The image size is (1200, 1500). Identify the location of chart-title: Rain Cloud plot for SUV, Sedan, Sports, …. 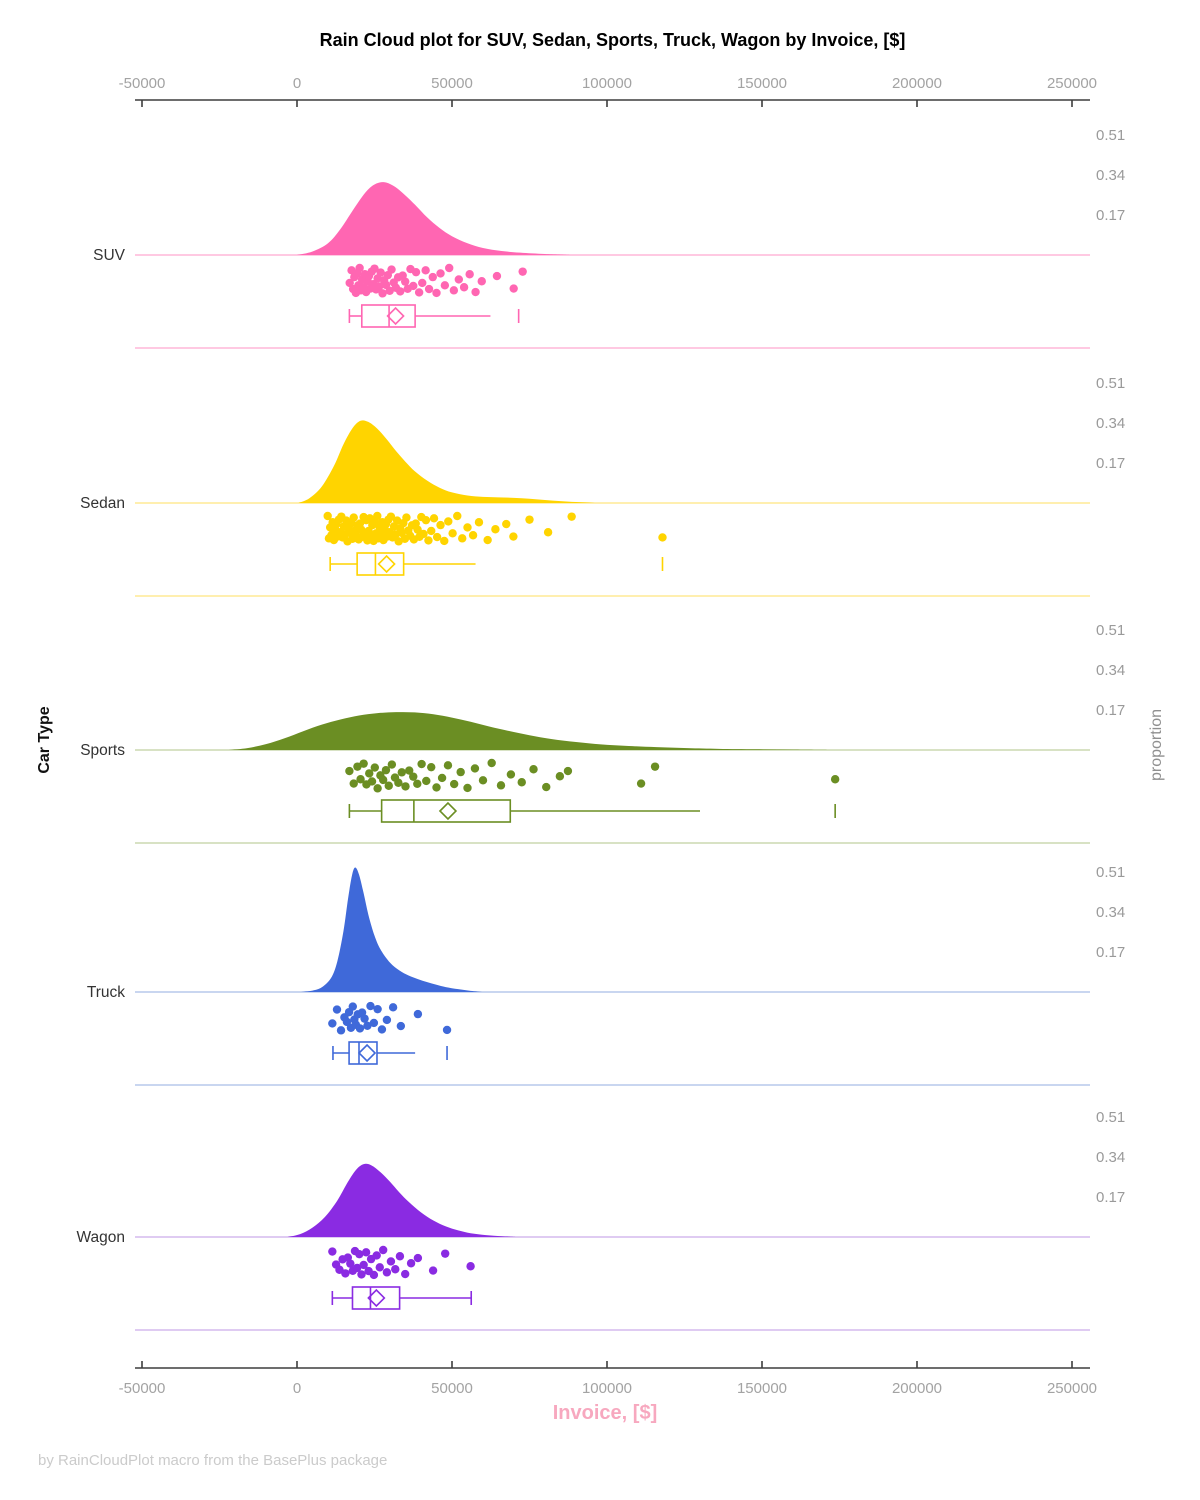
(612, 40).